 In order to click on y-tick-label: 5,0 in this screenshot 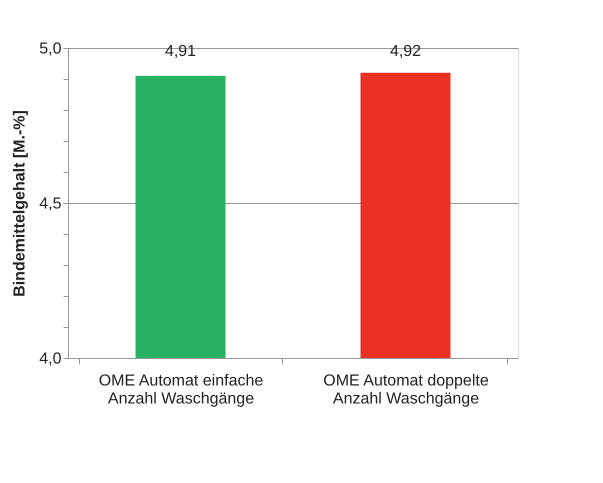, I will do `click(50, 49)`.